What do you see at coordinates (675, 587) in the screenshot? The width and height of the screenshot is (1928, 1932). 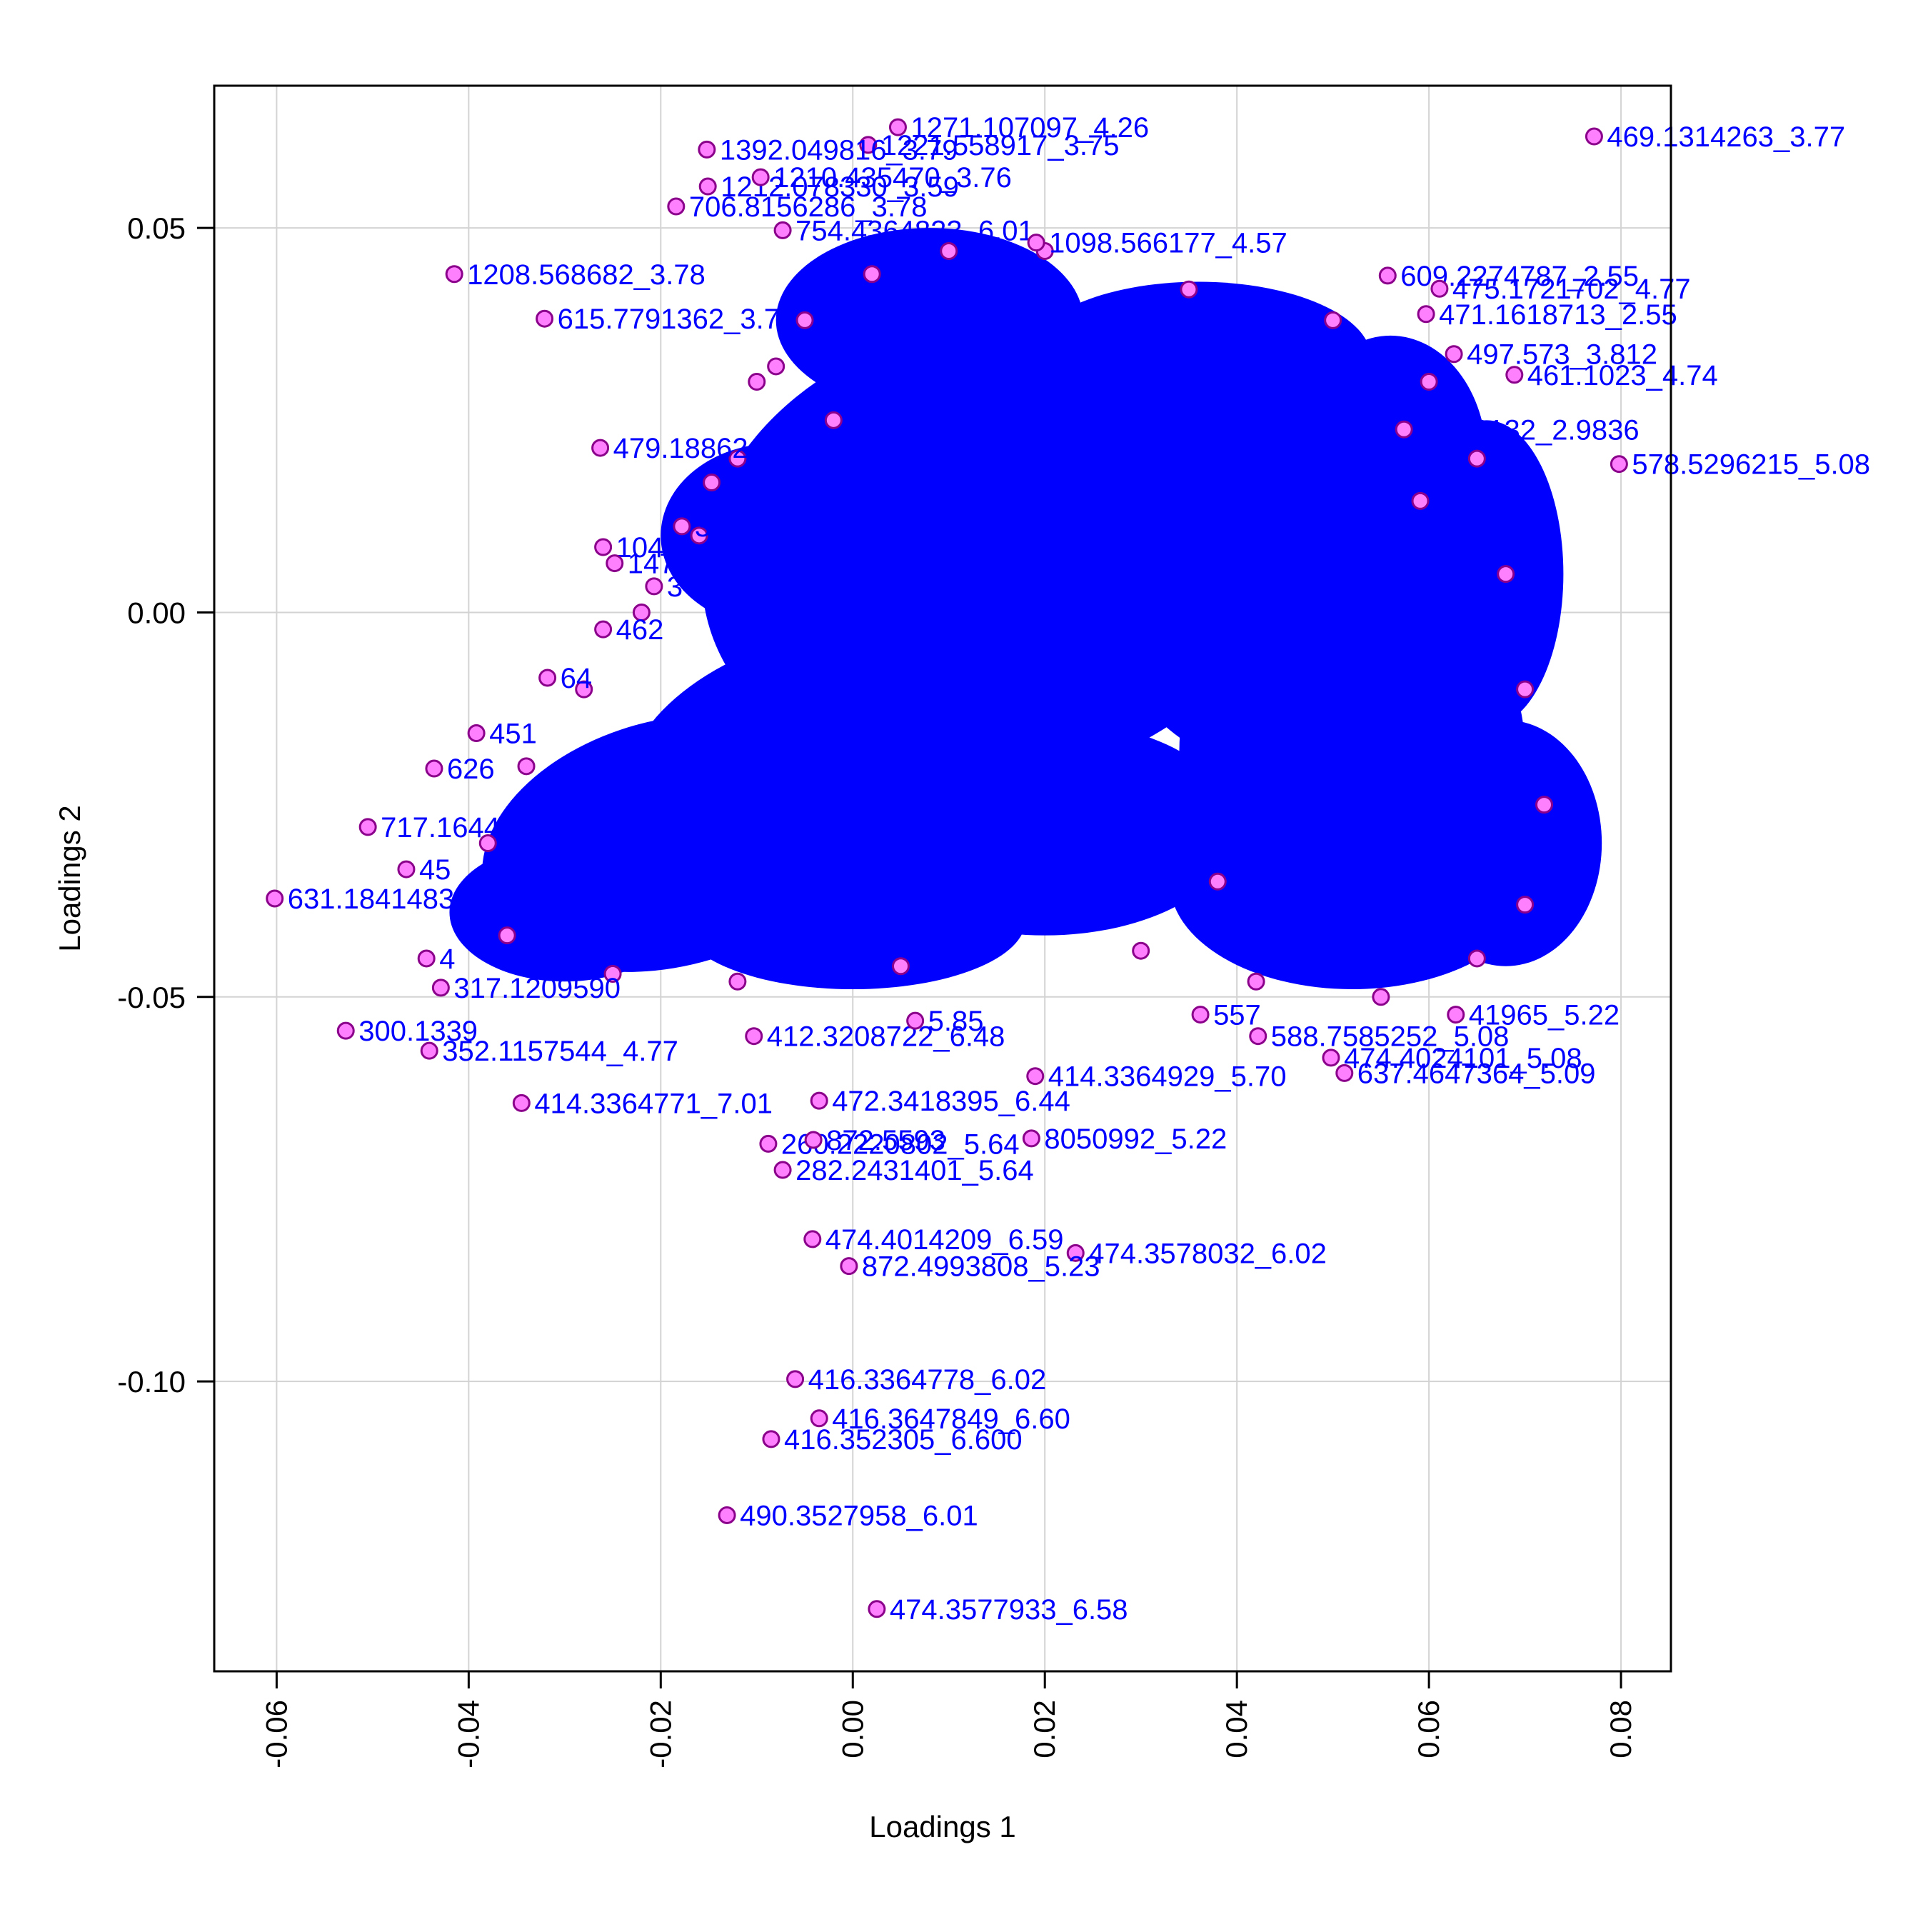 I see `point-label: 3` at bounding box center [675, 587].